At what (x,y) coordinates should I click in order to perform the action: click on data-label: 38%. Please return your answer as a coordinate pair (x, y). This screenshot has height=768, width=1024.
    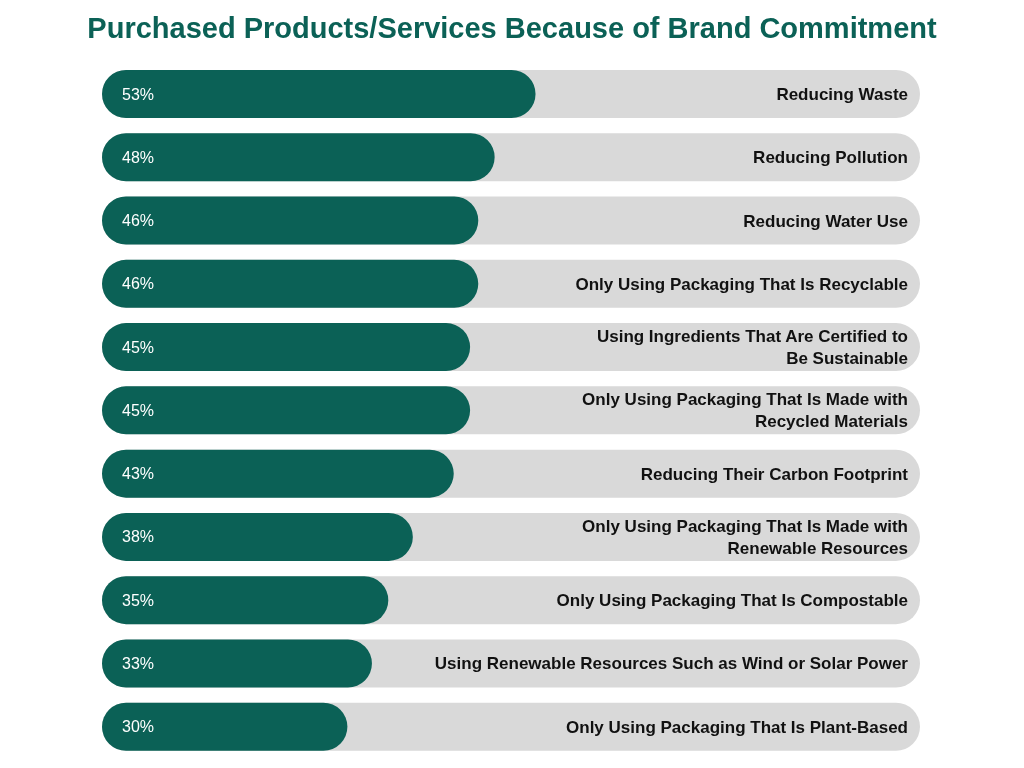
    Looking at the image, I should click on (138, 537).